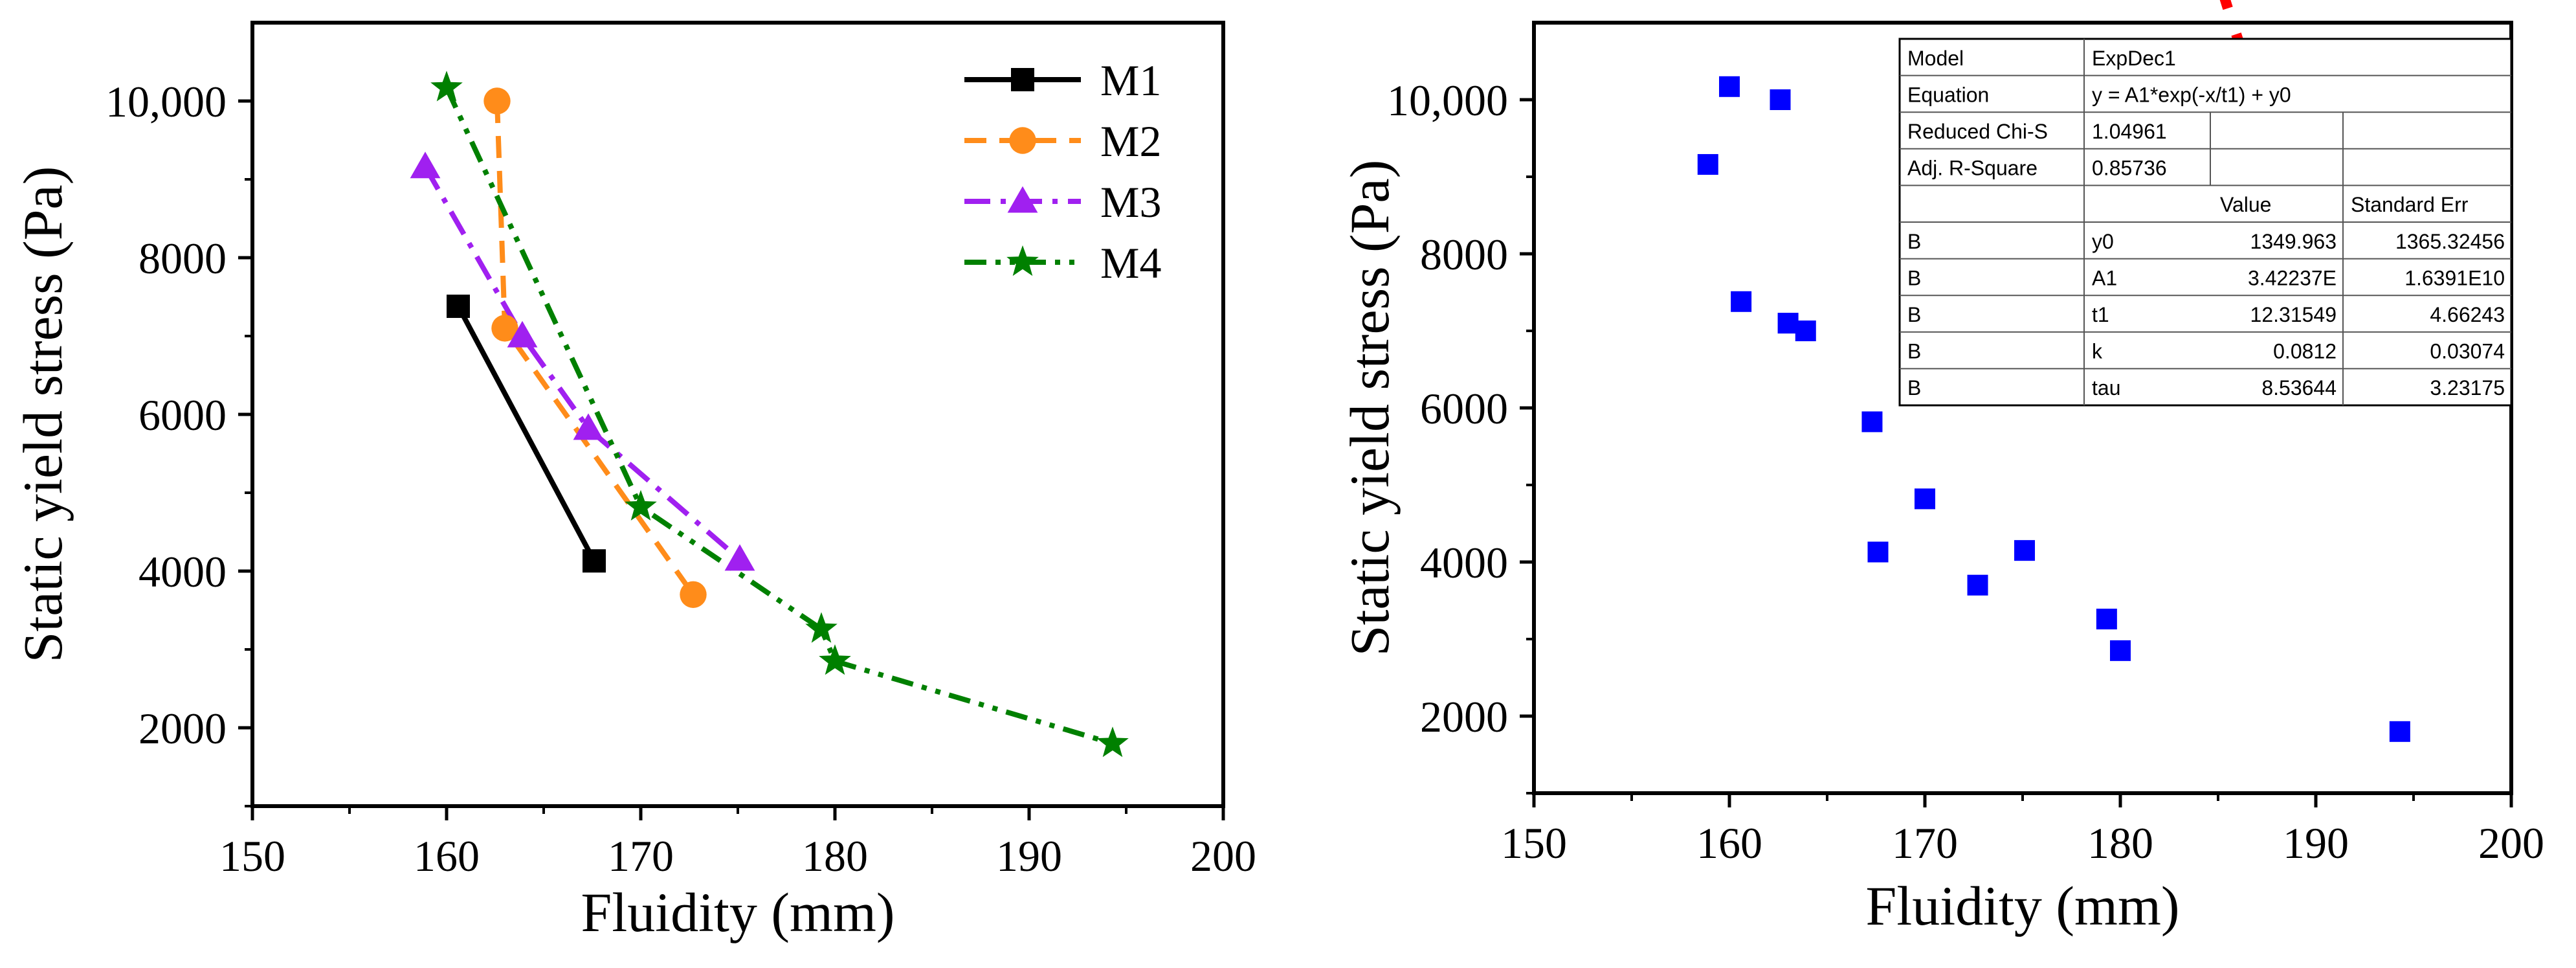  I want to click on table-cell: Reduced Chi-S, so click(1977, 131).